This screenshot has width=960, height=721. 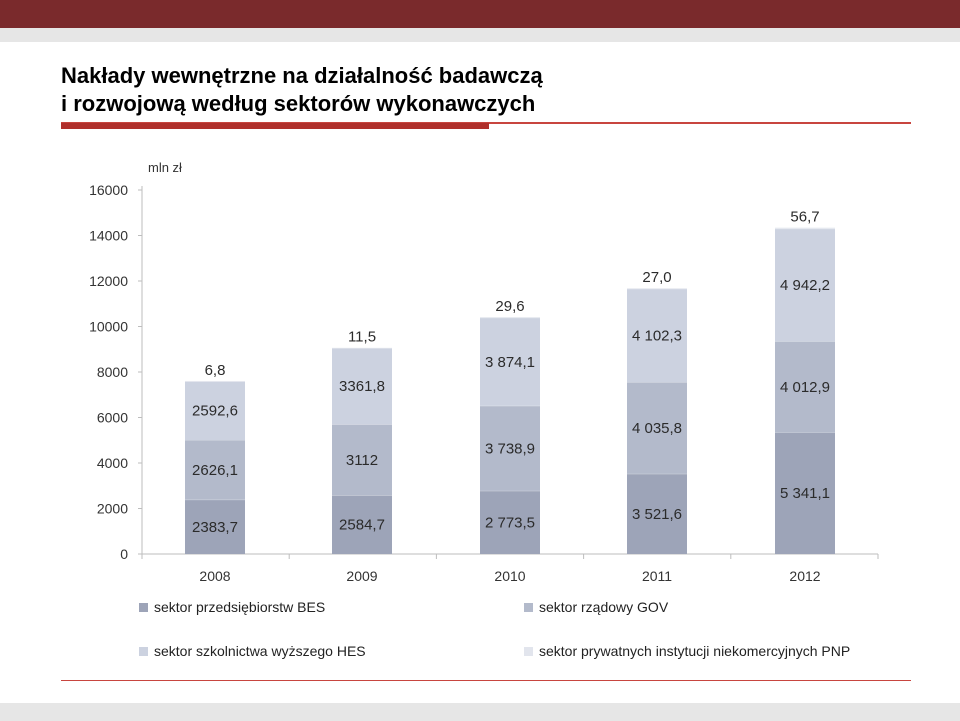 What do you see at coordinates (657, 576) in the screenshot?
I see `x-tick-label: 2011` at bounding box center [657, 576].